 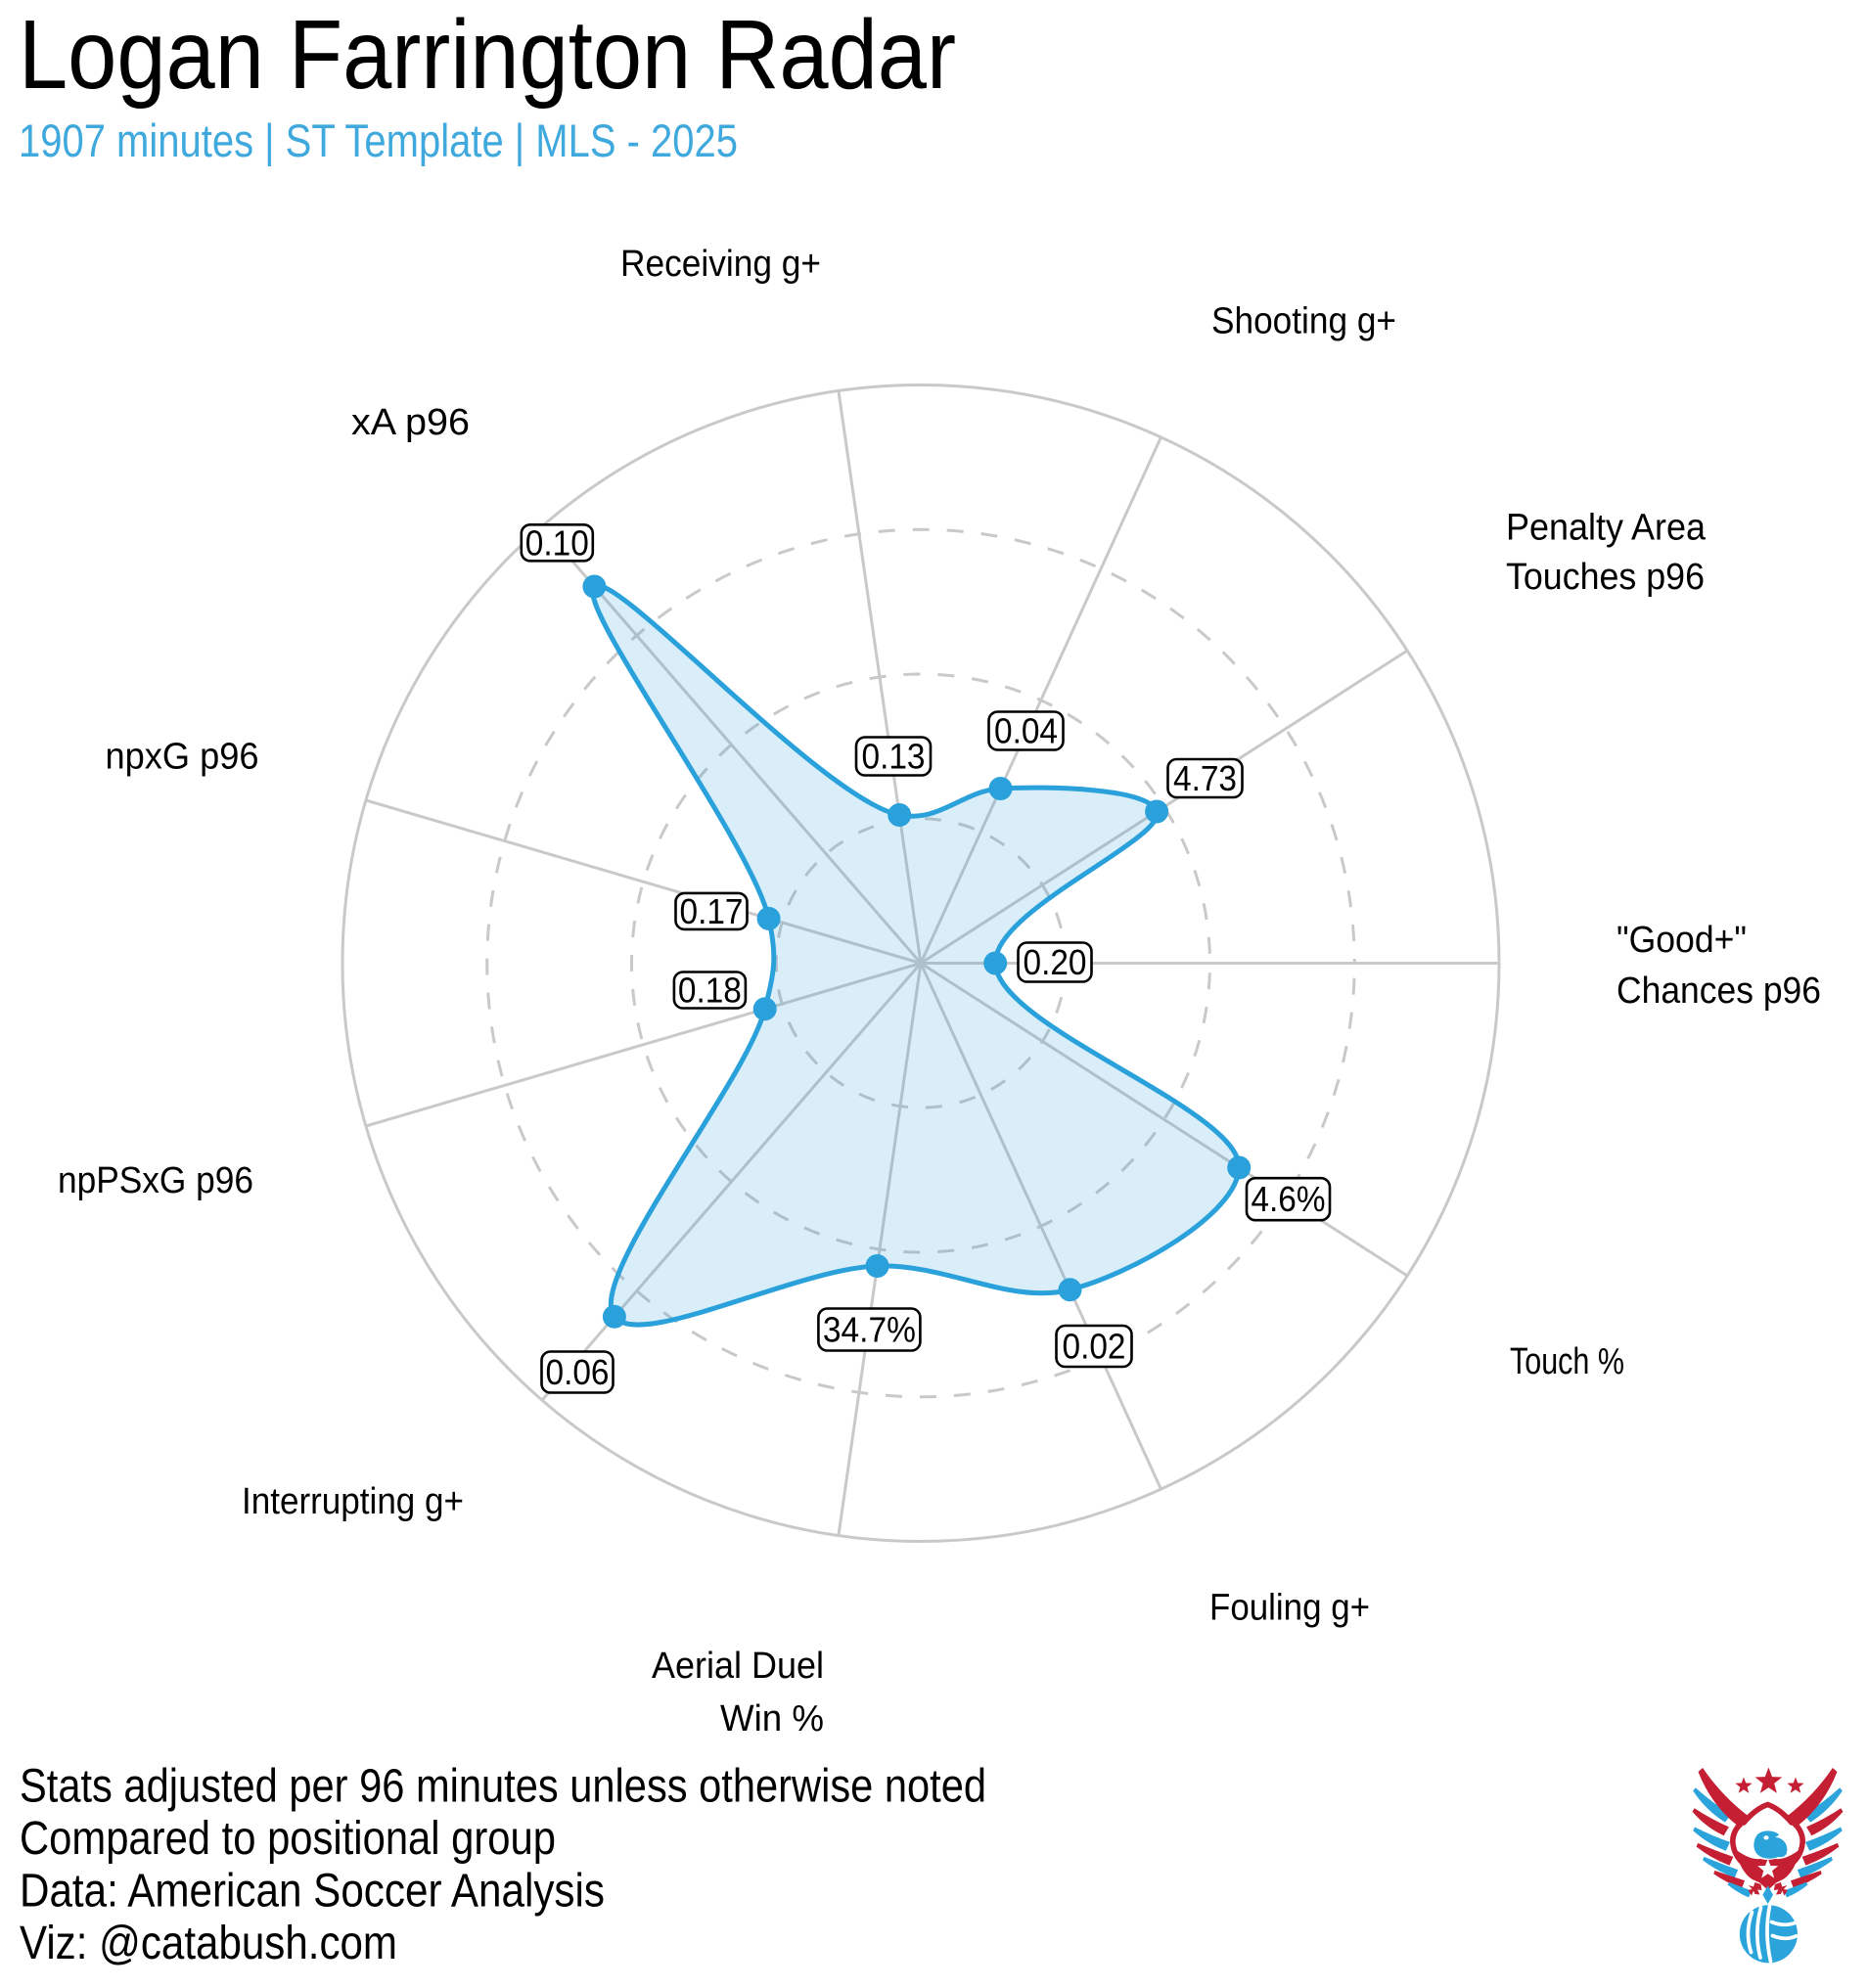 What do you see at coordinates (894, 757) in the screenshot?
I see `svg-text: 0.13` at bounding box center [894, 757].